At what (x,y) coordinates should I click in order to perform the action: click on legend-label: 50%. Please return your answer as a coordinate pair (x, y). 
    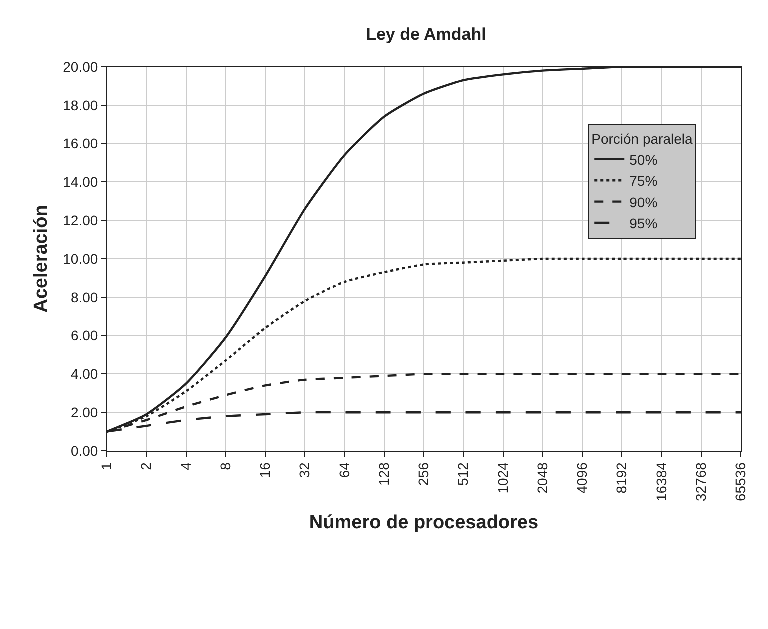
    Looking at the image, I should click on (644, 160).